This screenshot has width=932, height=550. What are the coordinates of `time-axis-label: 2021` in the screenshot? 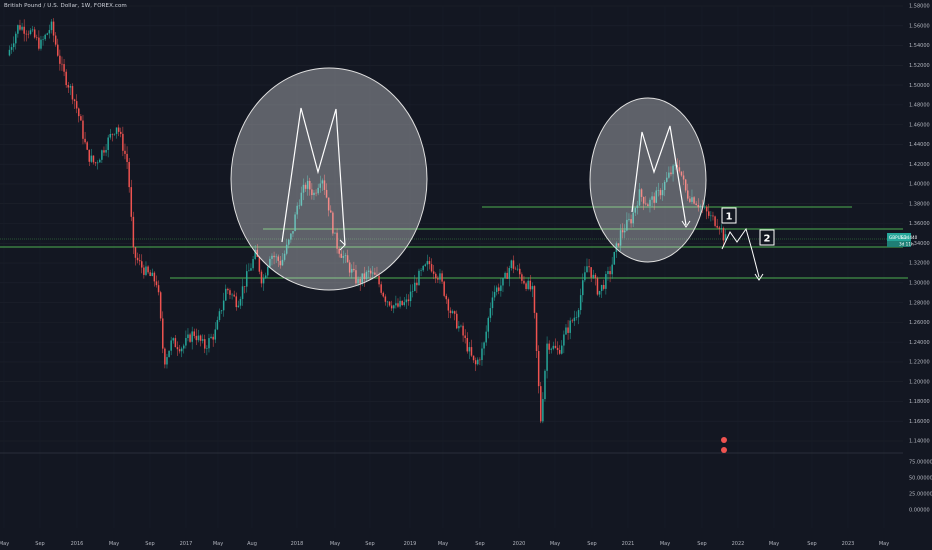 It's located at (628, 544).